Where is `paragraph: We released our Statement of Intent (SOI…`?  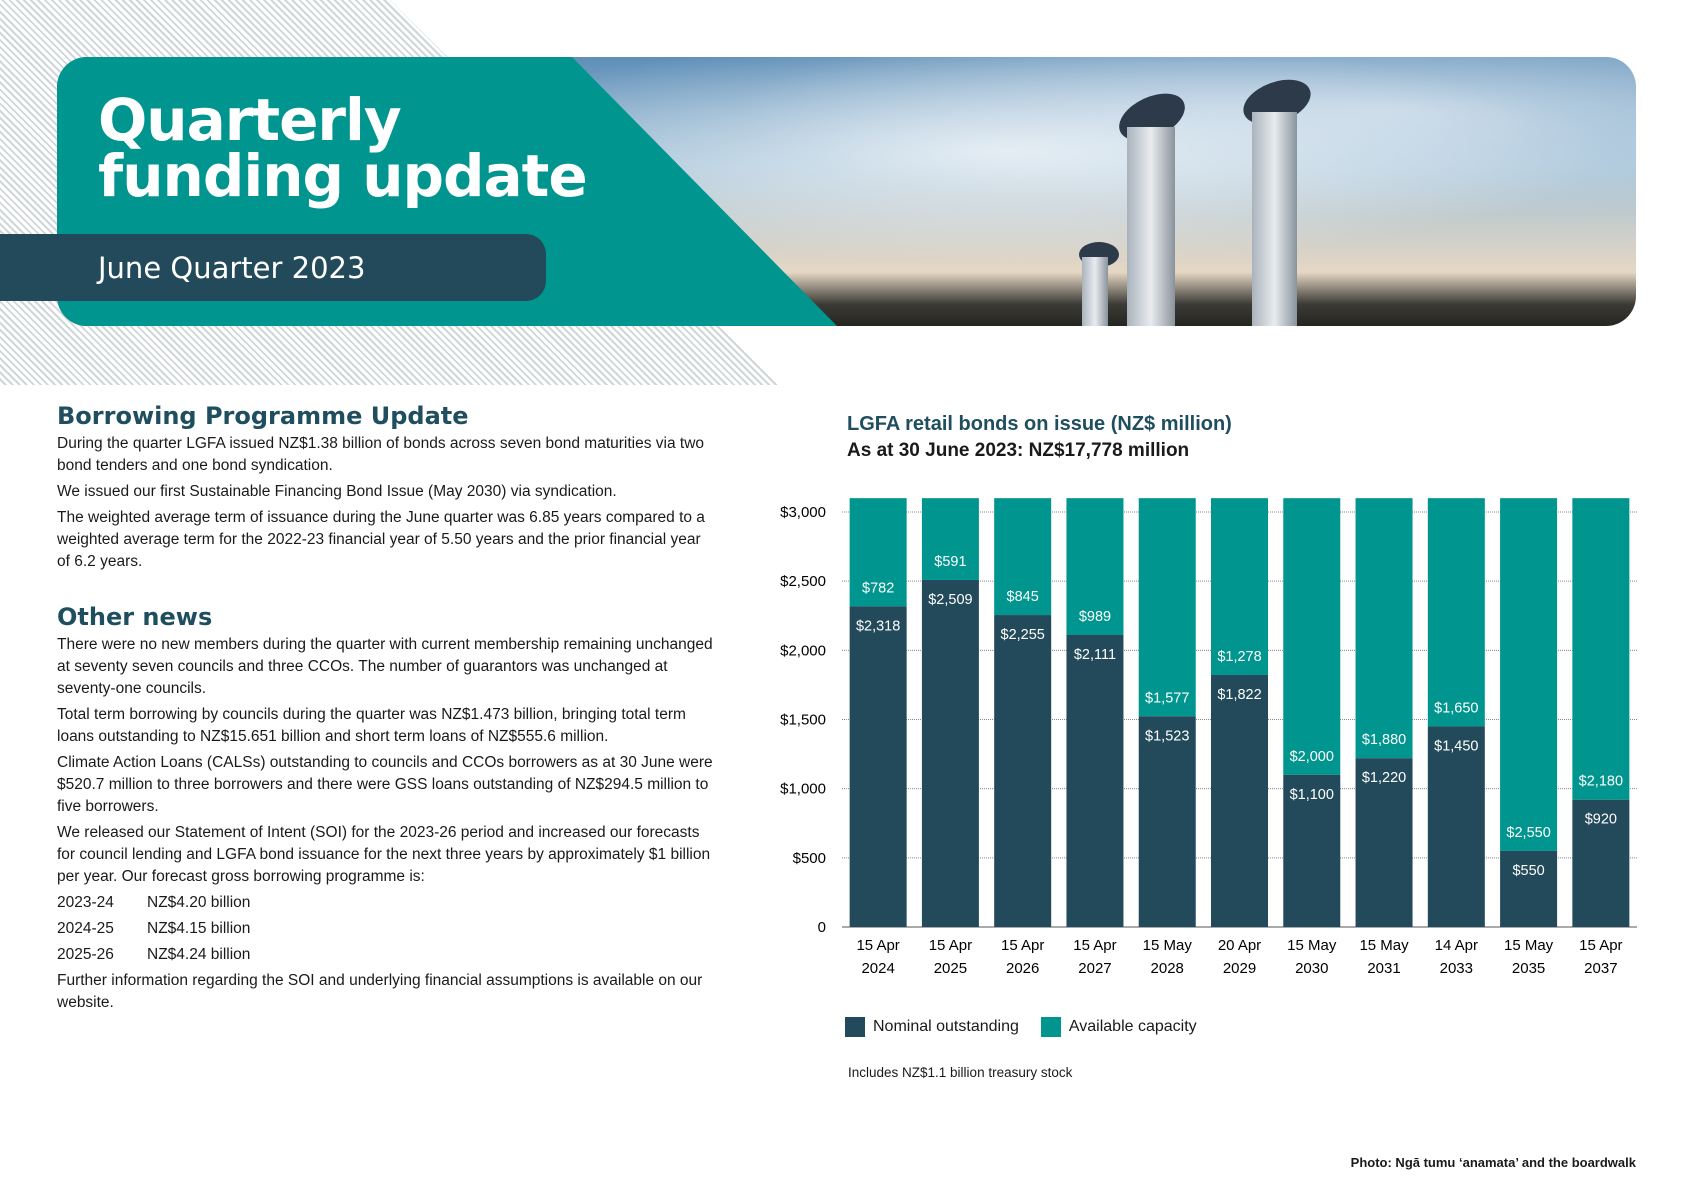 paragraph: We released our Statement of Intent (SOI… is located at coordinates (384, 854).